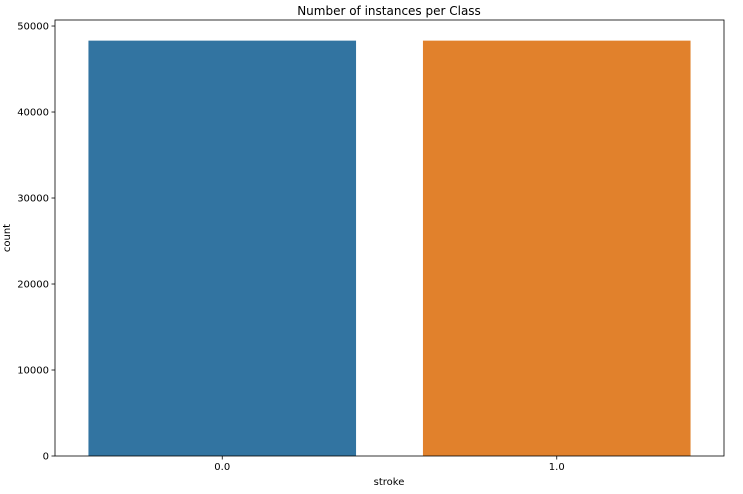 The width and height of the screenshot is (743, 494). I want to click on y-tick-label: 10000, so click(33, 371).